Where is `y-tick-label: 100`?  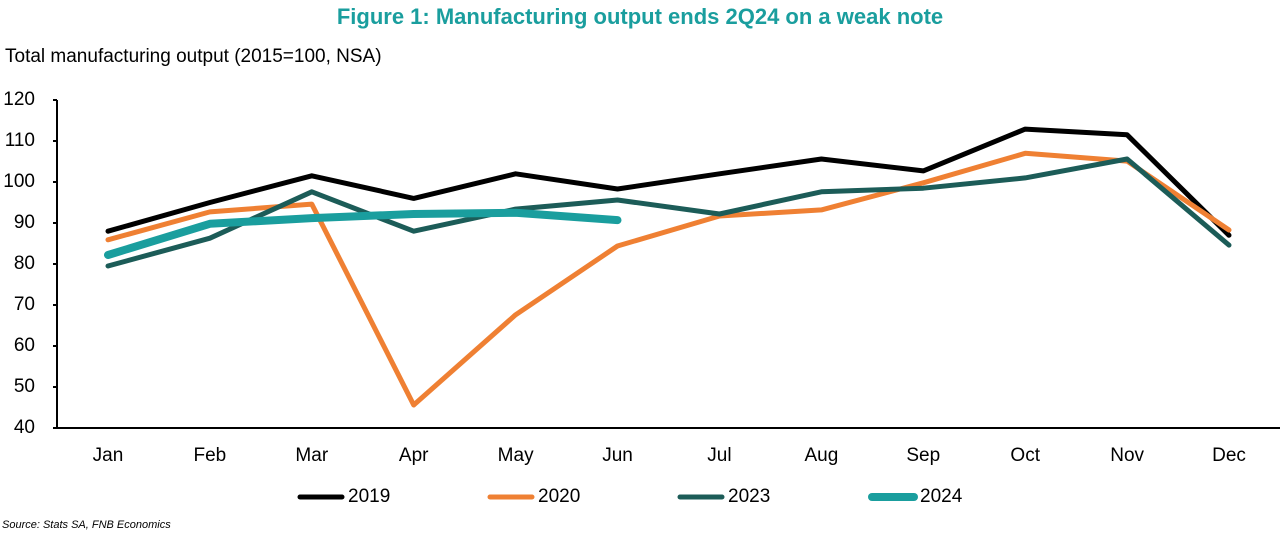 y-tick-label: 100 is located at coordinates (19, 181).